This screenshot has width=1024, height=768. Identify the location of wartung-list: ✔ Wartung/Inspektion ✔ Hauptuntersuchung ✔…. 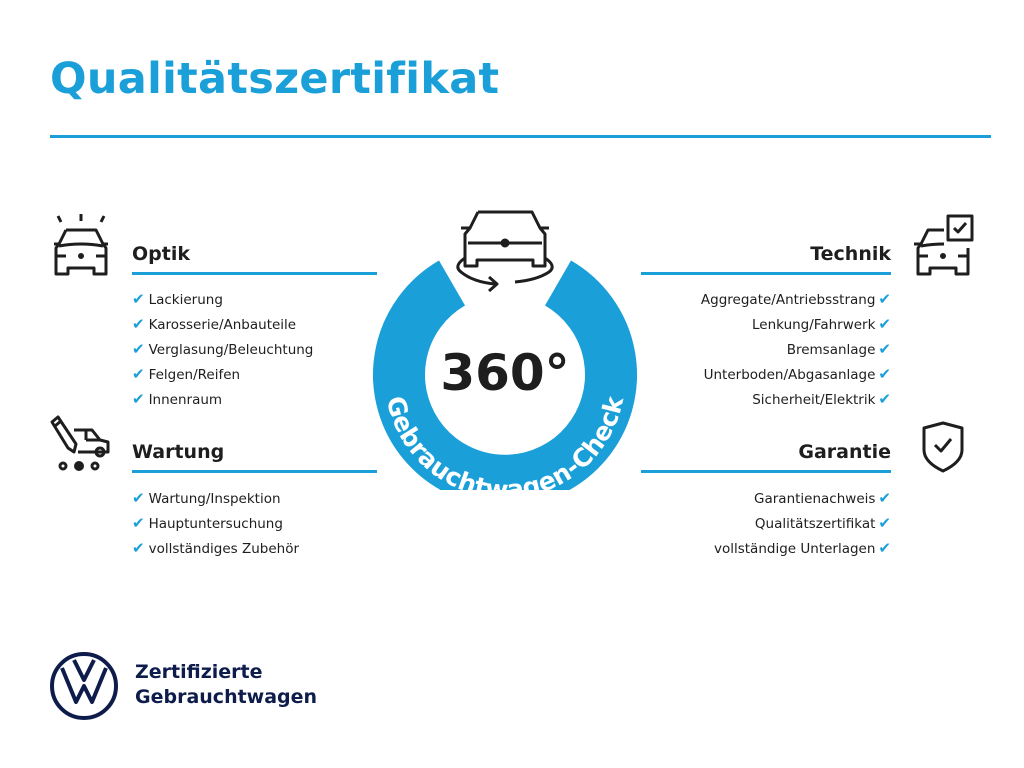
(215, 523).